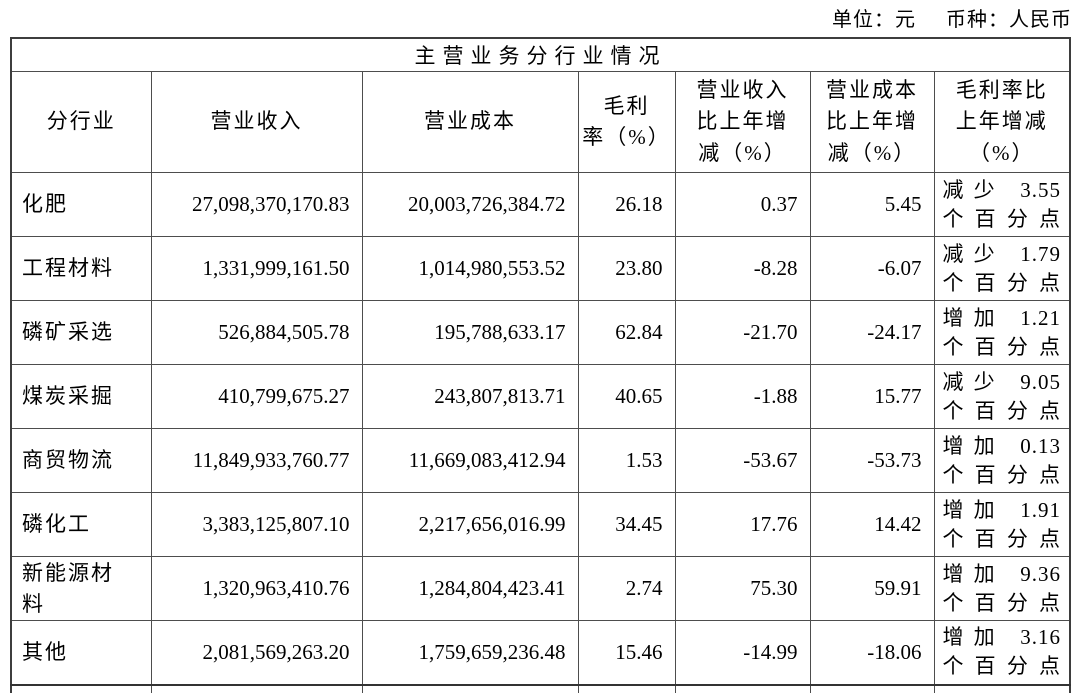 This screenshot has width=1080, height=693. I want to click on cost-change-cell: -6.07, so click(872, 268).